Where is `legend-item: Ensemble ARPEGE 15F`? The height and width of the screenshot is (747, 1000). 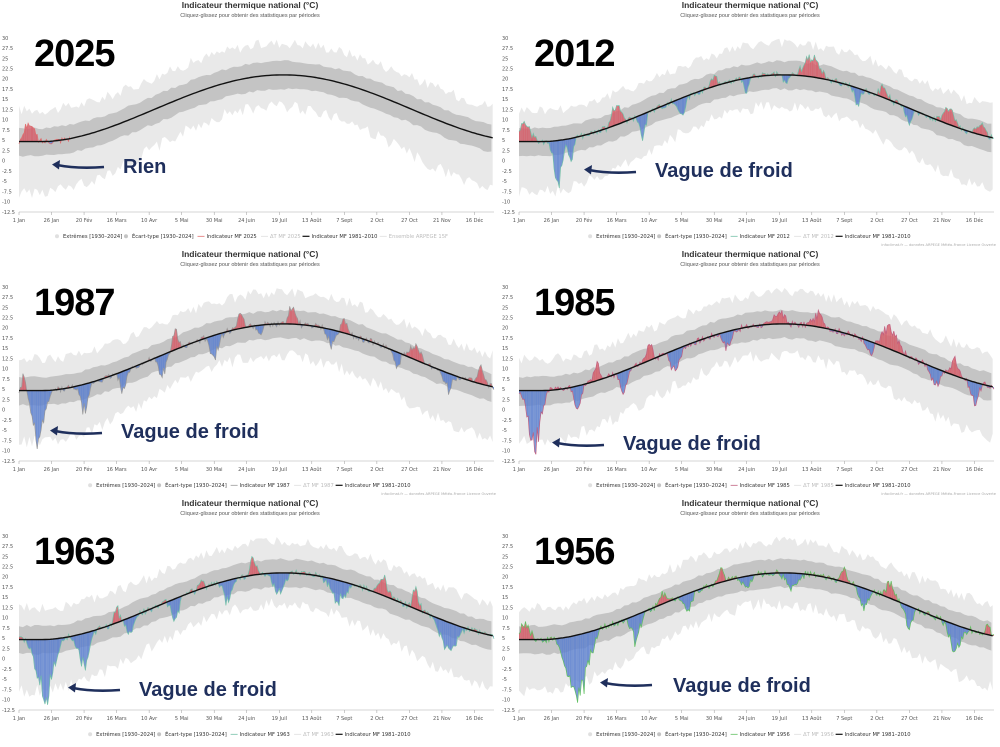 legend-item: Ensemble ARPEGE 15F is located at coordinates (418, 237).